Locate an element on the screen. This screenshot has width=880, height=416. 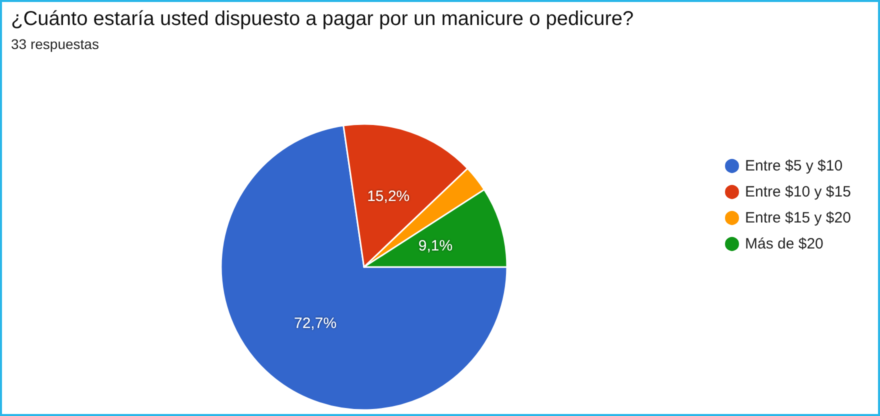
legend-label: Entre $5 y $10 is located at coordinates (794, 166).